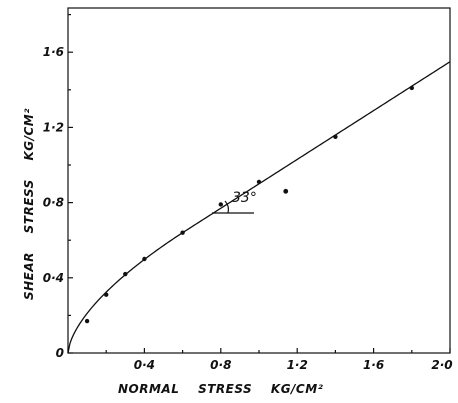  What do you see at coordinates (297, 365) in the screenshot?
I see `x-tick-label: 1·2` at bounding box center [297, 365].